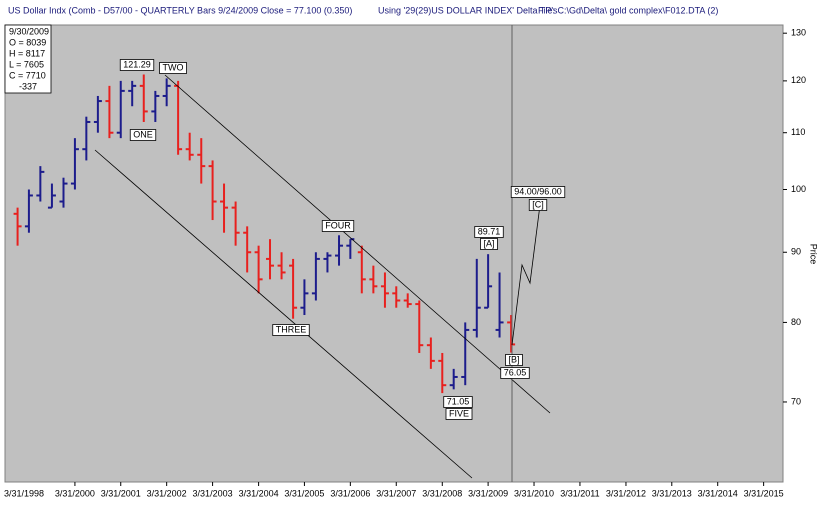 The width and height of the screenshot is (824, 515). Describe the element at coordinates (27, 75) in the screenshot. I see `info-close: C = 7710` at that location.